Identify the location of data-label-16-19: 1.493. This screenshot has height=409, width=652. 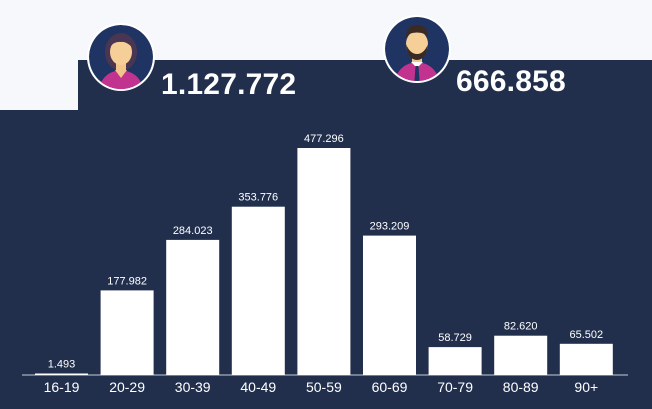
(62, 365).